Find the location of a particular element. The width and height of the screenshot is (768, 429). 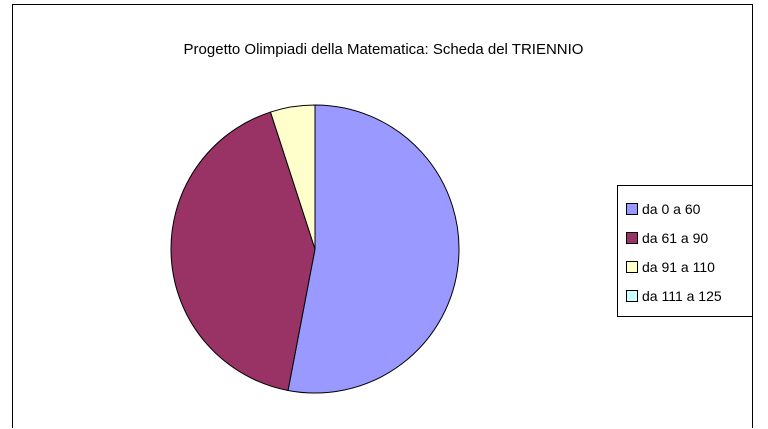

legend-label: da 61 a 90 is located at coordinates (675, 238).